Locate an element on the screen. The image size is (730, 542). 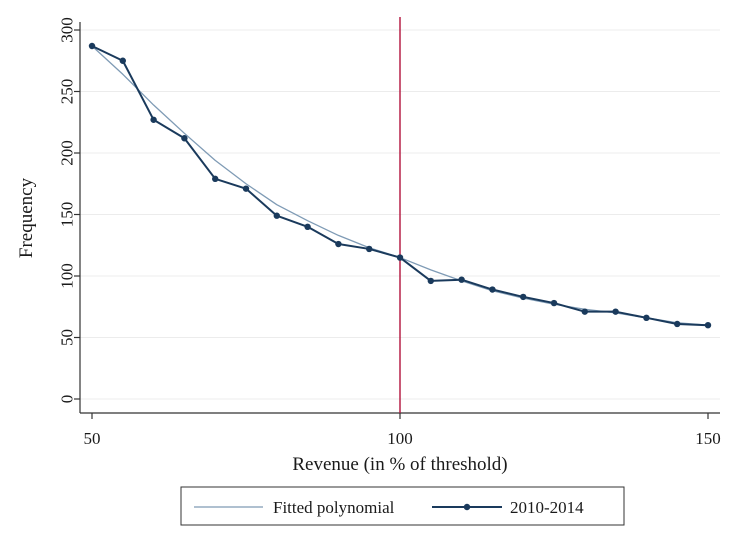
y-tick-label-0: 0 is located at coordinates (67, 399).